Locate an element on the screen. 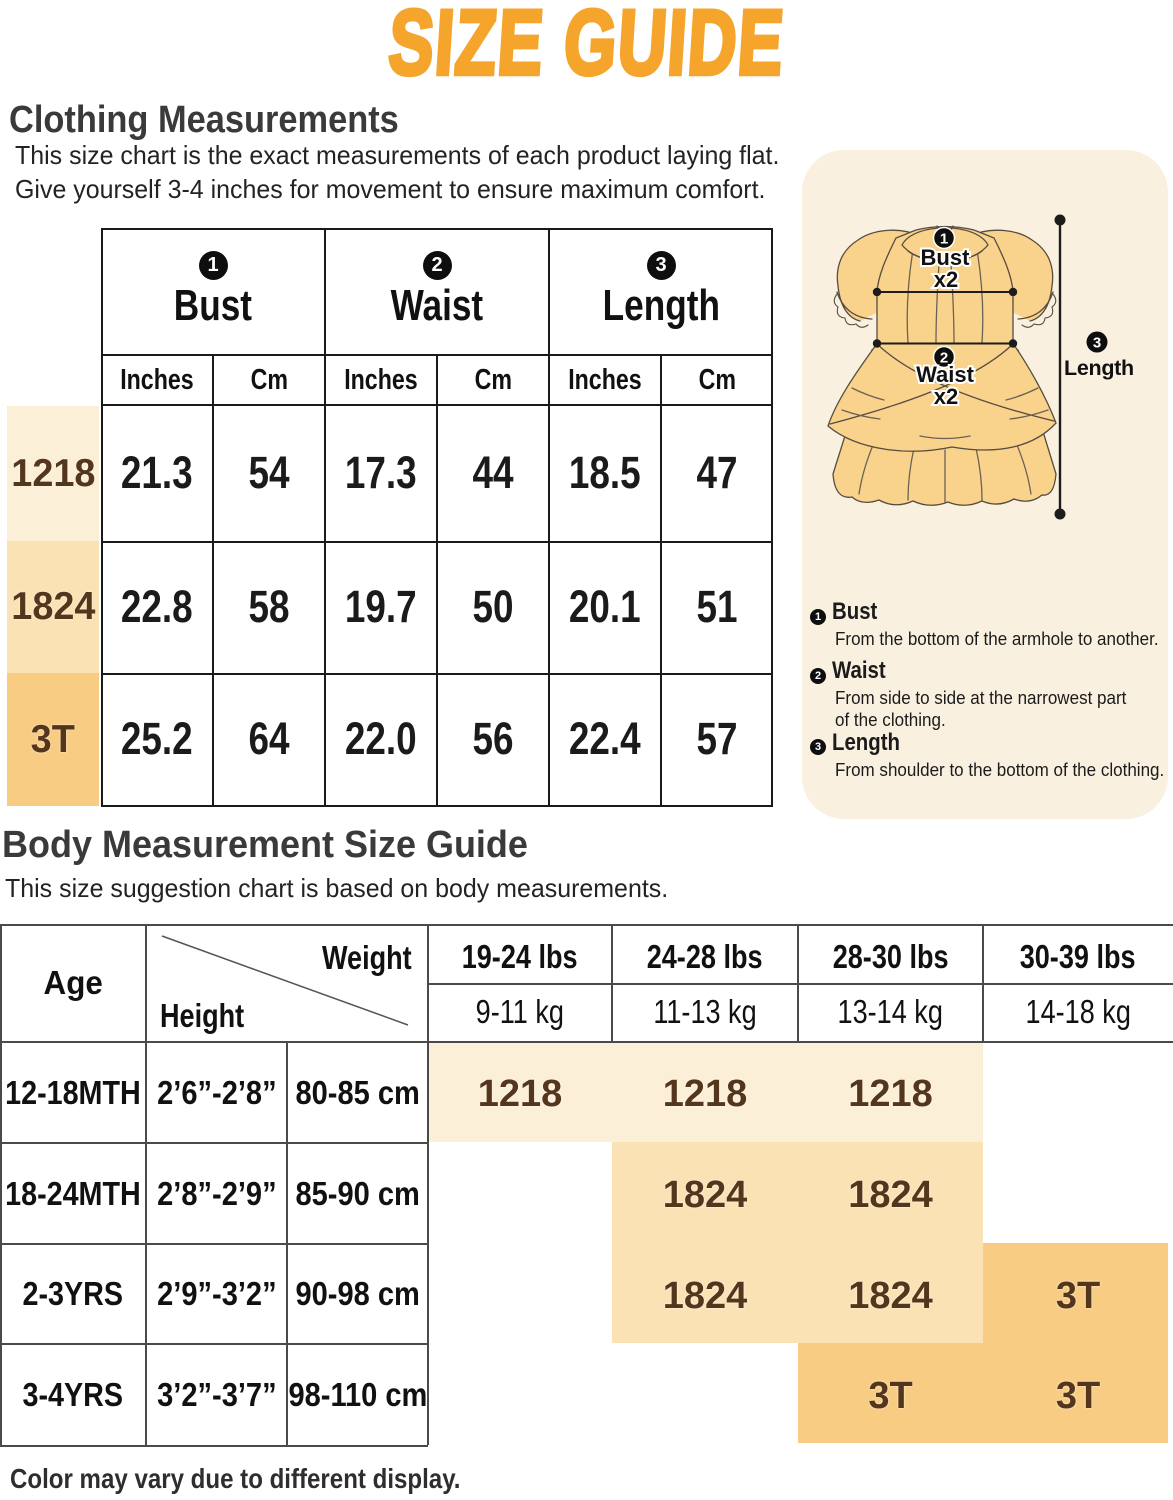  svg-text: Length is located at coordinates (1099, 368).